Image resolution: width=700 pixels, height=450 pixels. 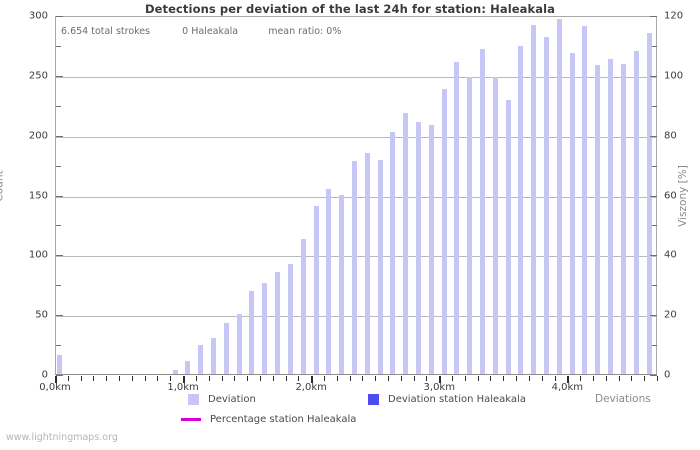 What do you see at coordinates (682, 196) in the screenshot?
I see `y-axis-right-title: Viszony [%]` at bounding box center [682, 196].